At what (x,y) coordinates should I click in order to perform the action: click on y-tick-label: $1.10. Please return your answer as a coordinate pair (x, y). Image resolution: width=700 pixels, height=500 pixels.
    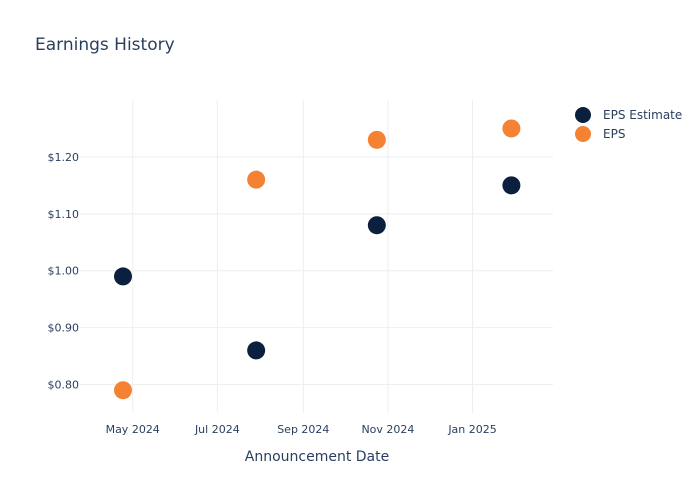
    Looking at the image, I should click on (64, 214).